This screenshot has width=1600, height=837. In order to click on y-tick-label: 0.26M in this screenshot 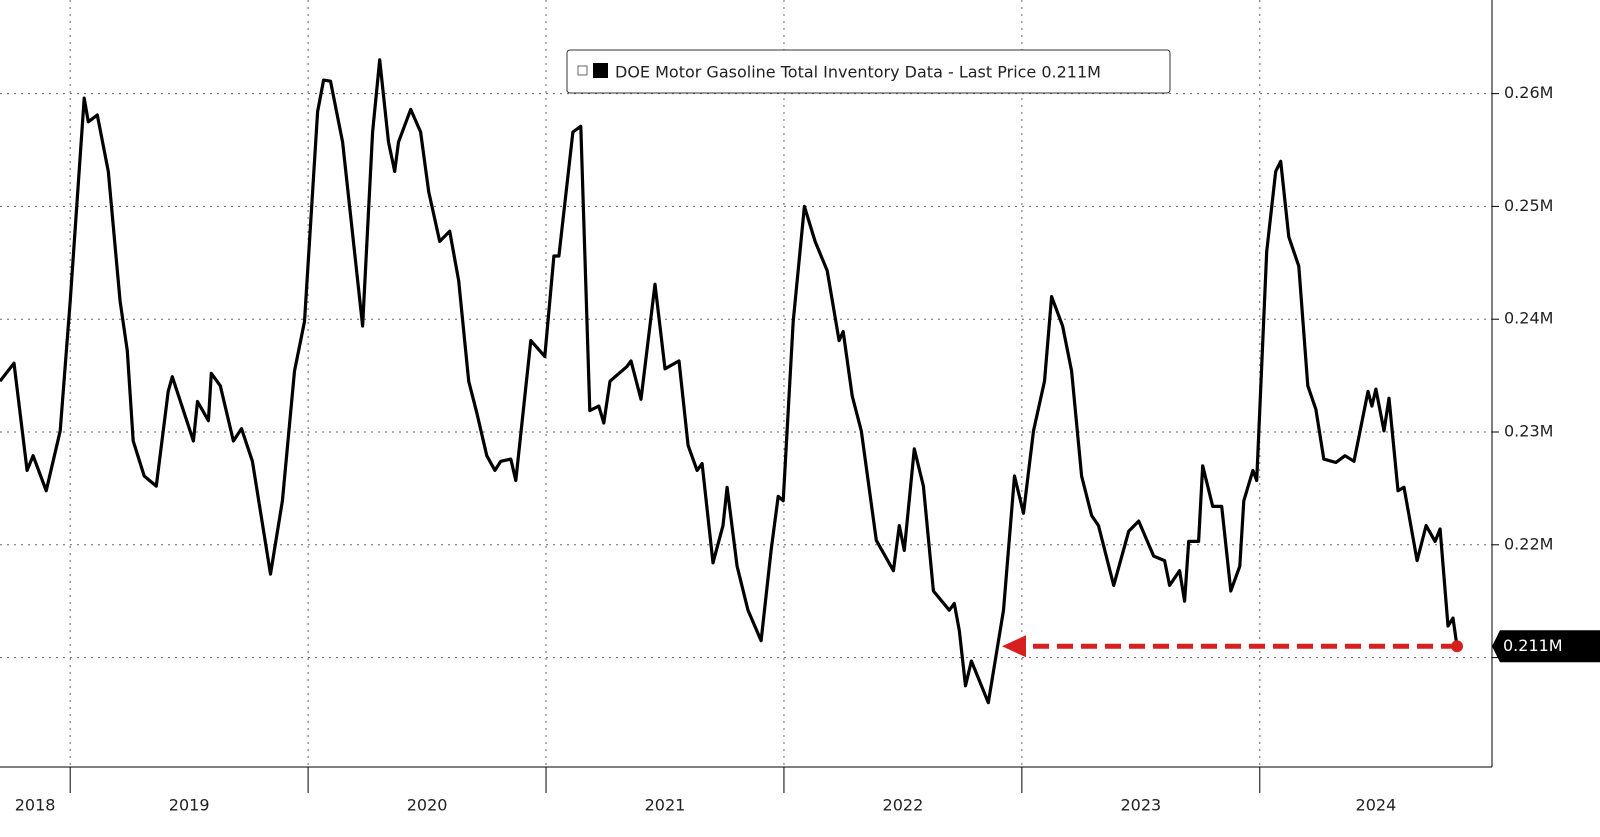, I will do `click(1528, 92)`.